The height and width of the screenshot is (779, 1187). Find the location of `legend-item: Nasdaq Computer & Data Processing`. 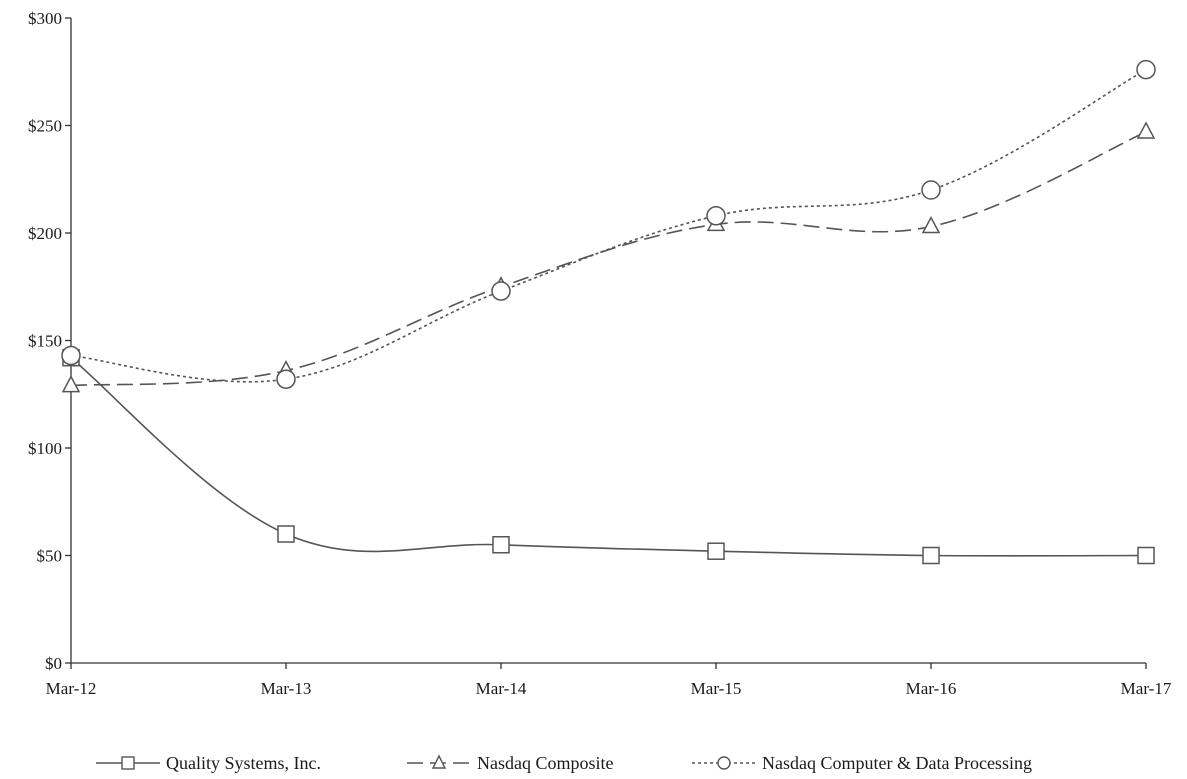

legend-item: Nasdaq Computer & Data Processing is located at coordinates (862, 763).